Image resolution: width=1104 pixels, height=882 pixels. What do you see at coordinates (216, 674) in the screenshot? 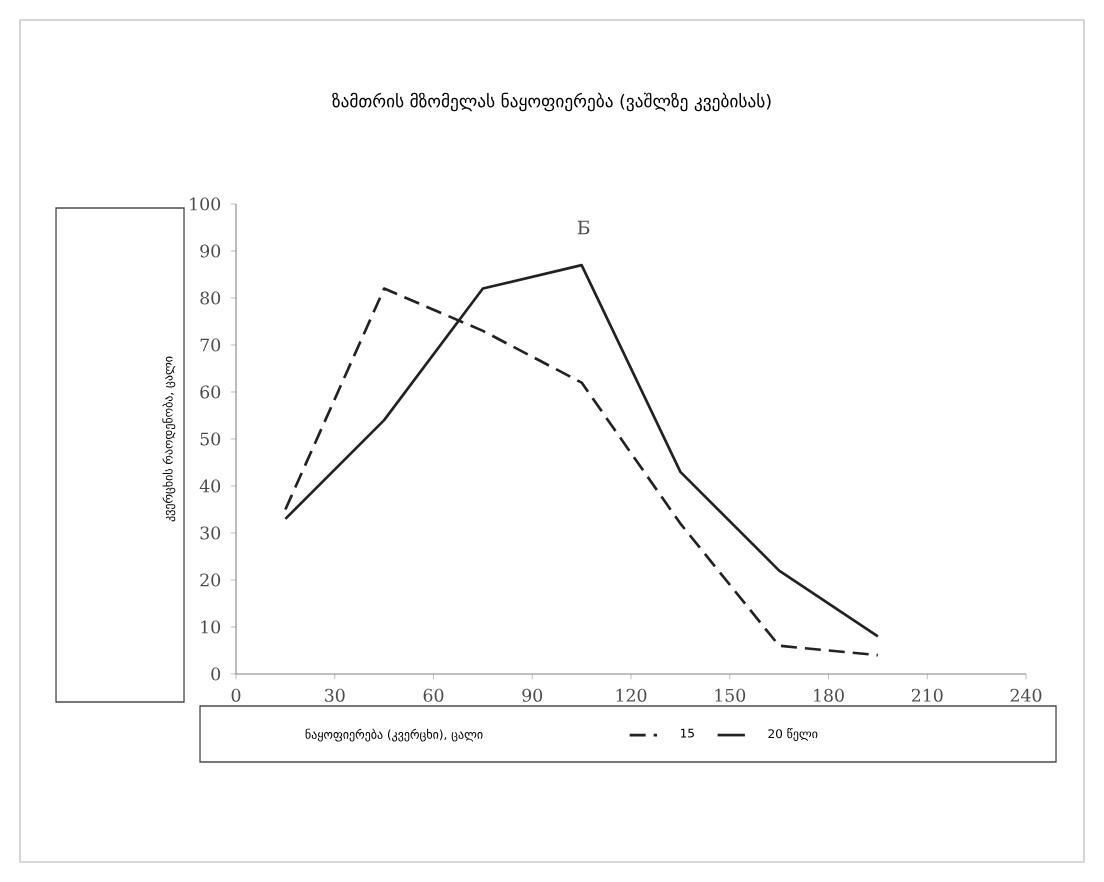
I see `y-tick-label: 0` at bounding box center [216, 674].